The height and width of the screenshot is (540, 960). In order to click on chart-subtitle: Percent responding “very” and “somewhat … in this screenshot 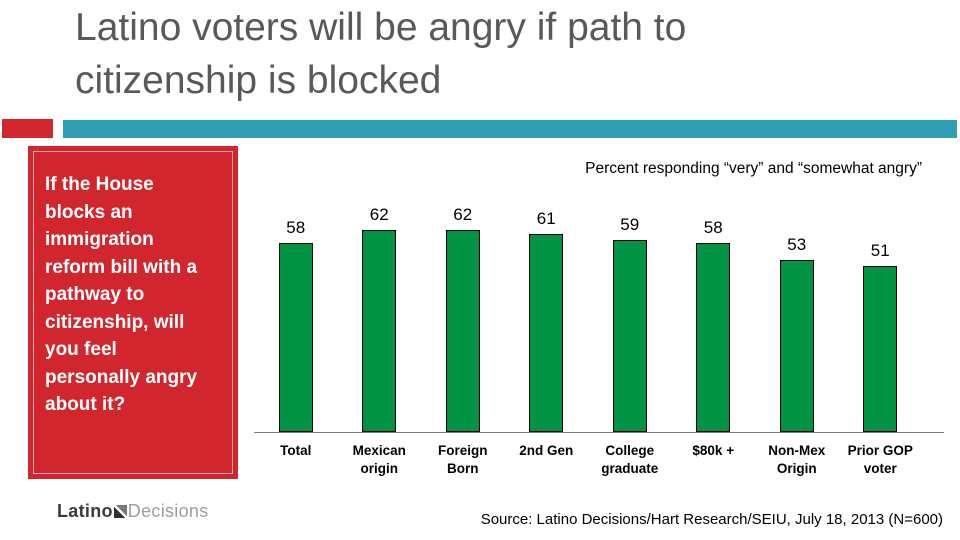, I will do `click(753, 168)`.